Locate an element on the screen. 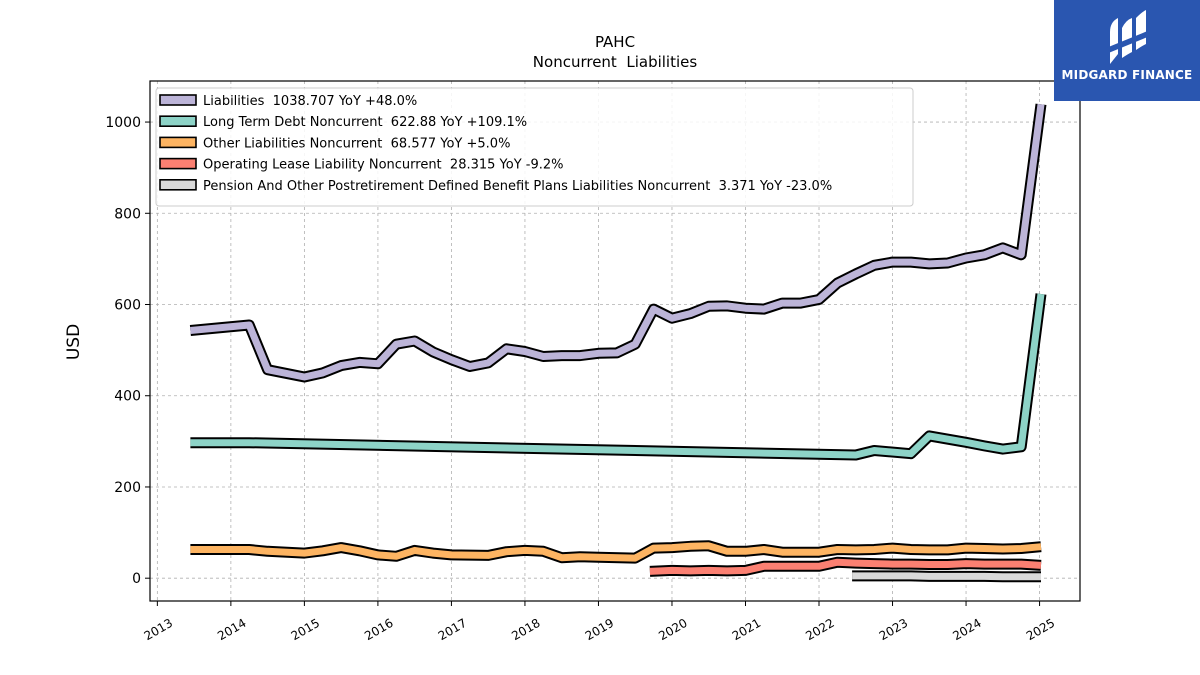 The image size is (1200, 675). brand-logo: MIDGARD FINANCE is located at coordinates (1127, 50).